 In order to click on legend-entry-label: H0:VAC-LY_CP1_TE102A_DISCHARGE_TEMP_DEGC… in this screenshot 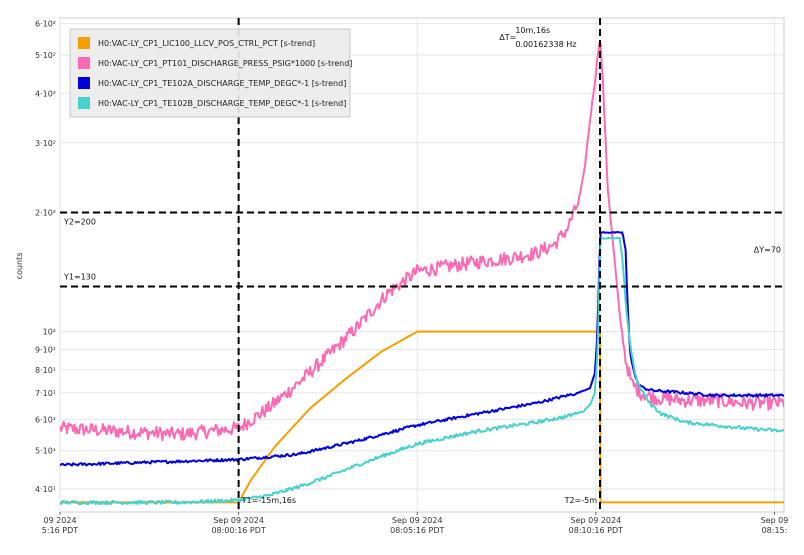, I will do `click(222, 83)`.